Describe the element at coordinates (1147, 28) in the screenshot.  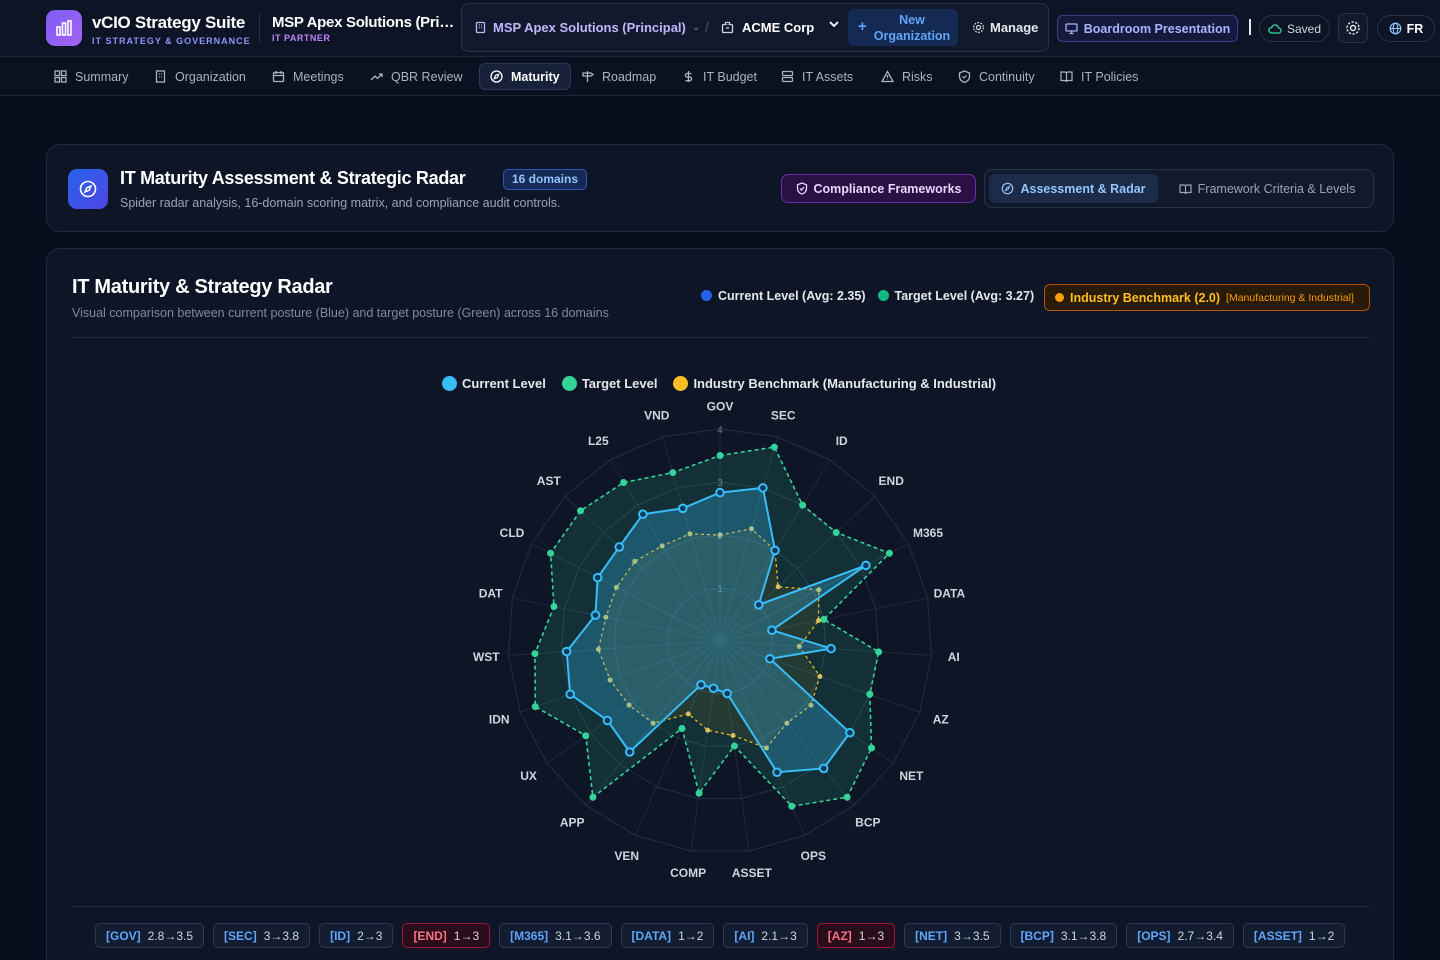
I see `boardroom-presentation-button: Boardroom Presentation` at that location.